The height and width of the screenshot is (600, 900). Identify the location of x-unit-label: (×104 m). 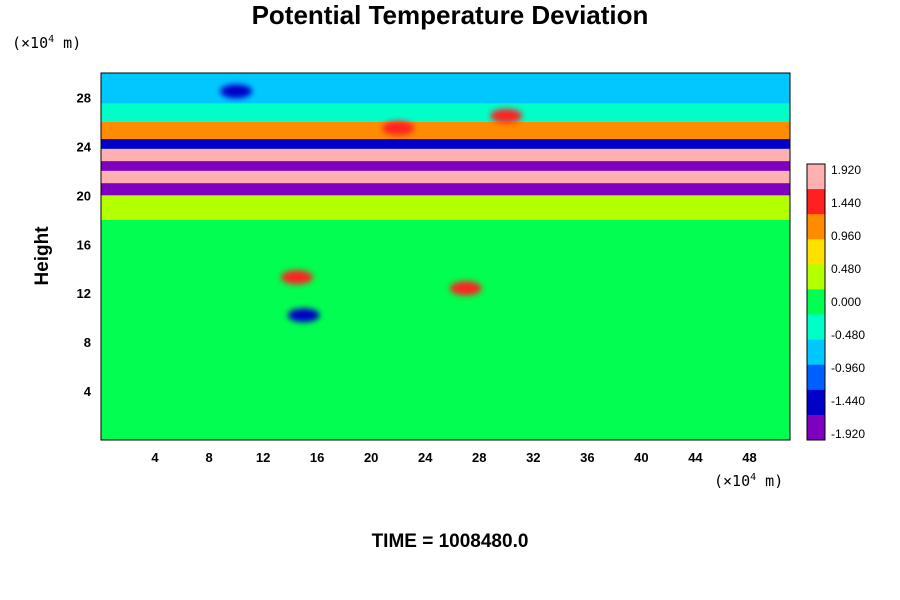
(749, 481).